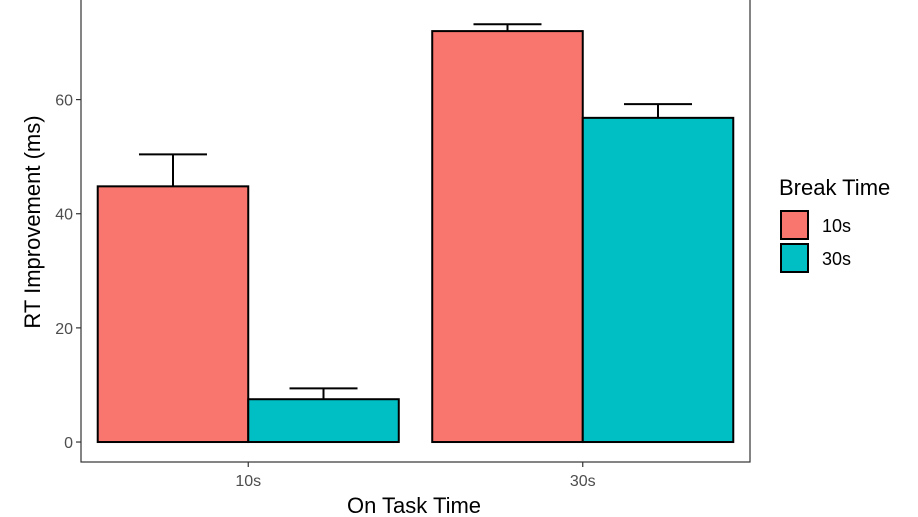  Describe the element at coordinates (658, 280) in the screenshot. I see `bar-30s-30s` at that location.